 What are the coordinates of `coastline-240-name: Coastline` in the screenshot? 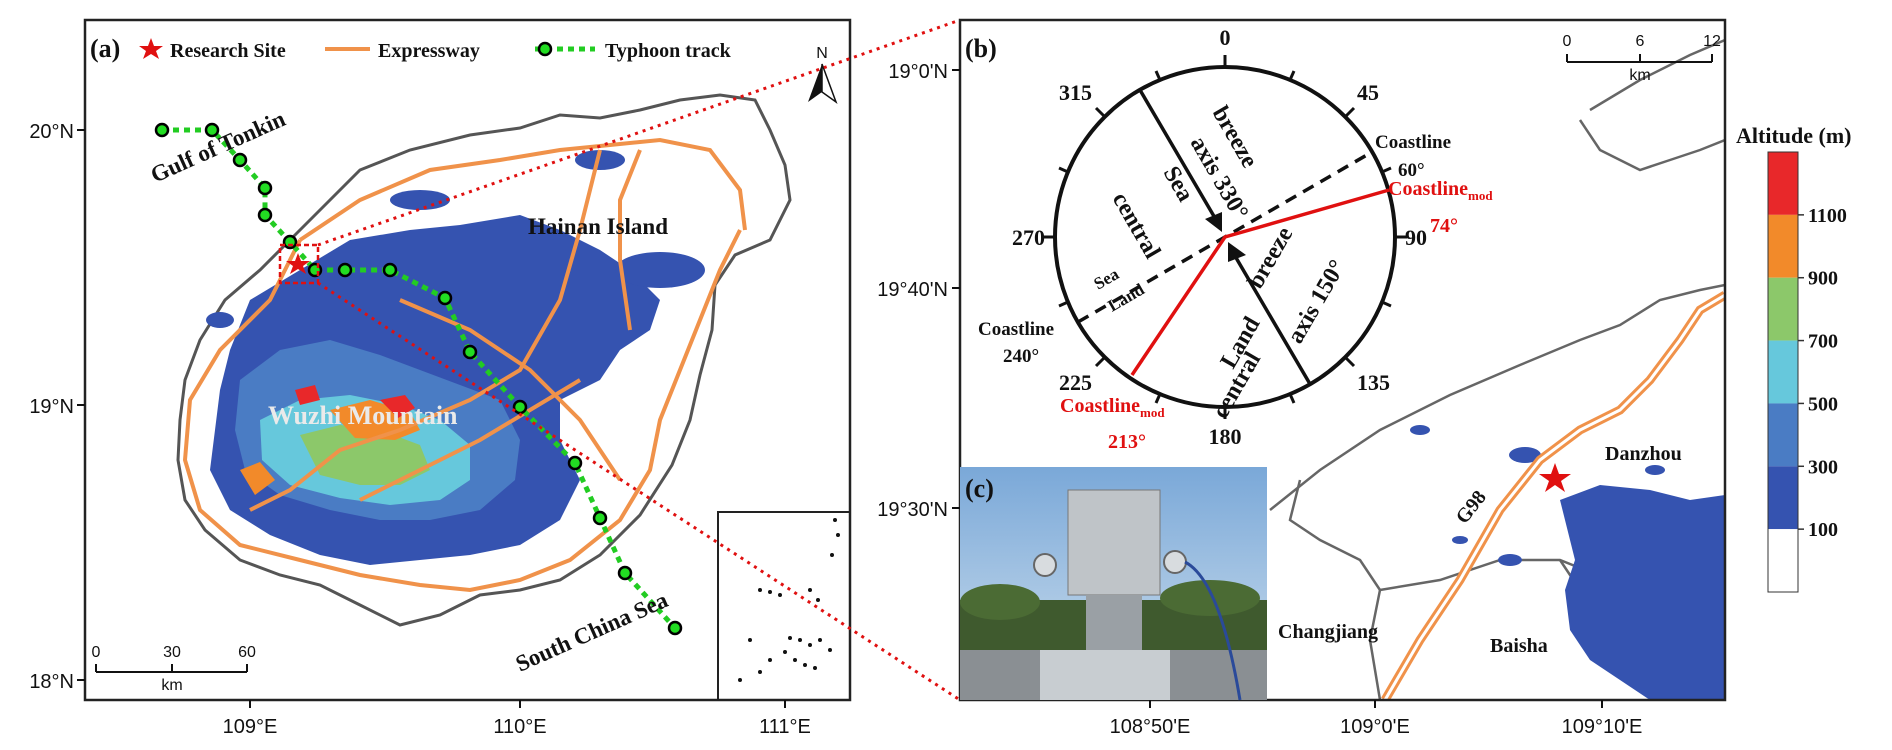 It's located at (1016, 329).